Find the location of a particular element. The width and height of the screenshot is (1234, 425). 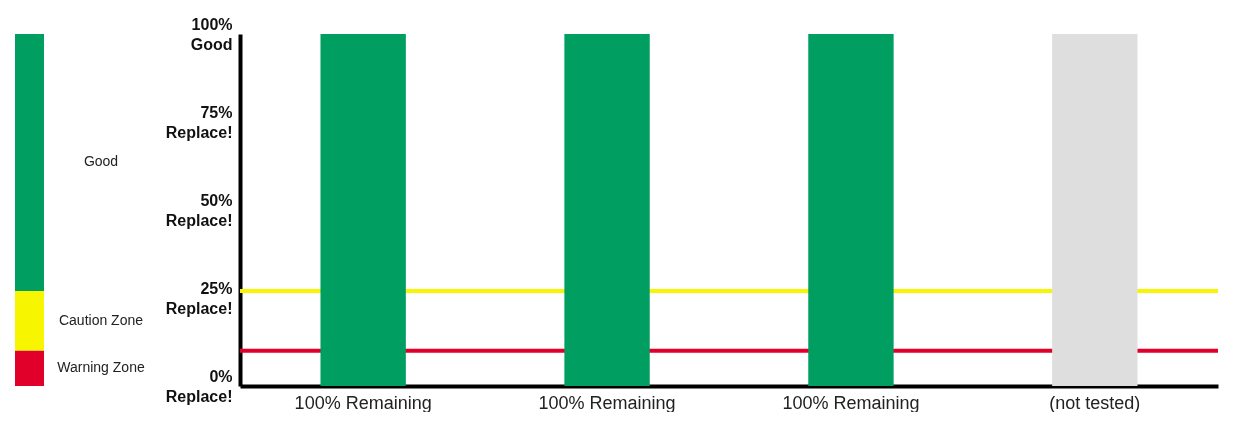

y-tick-label: 0% Replace! is located at coordinates (199, 386).